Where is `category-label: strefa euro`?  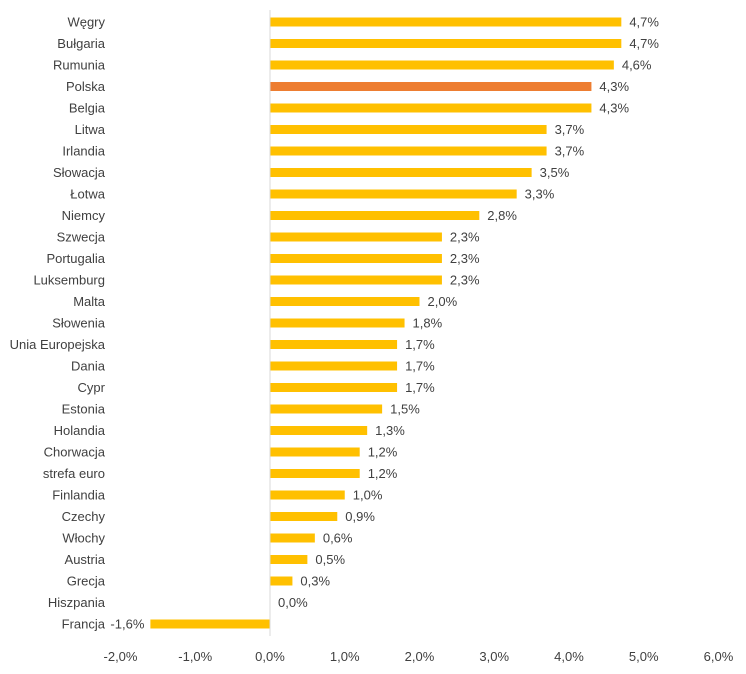
category-label: strefa euro is located at coordinates (74, 473).